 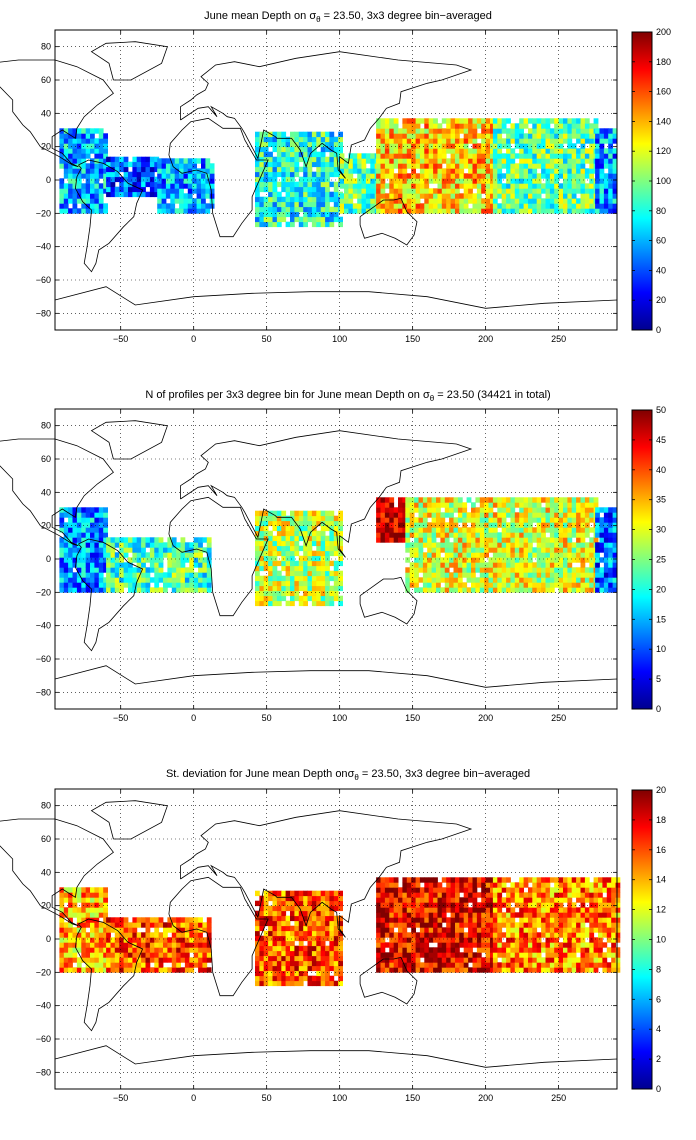 What do you see at coordinates (120, 339) in the screenshot?
I see `x-tick-label: −50` at bounding box center [120, 339].